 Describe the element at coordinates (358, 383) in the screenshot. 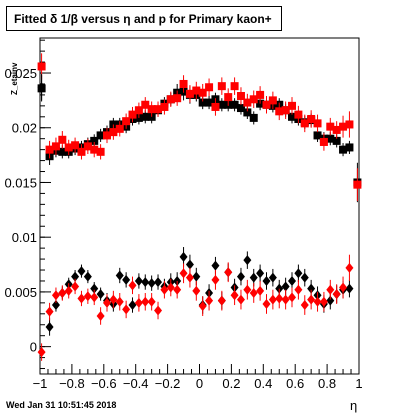

I see `x-tick-label: 1` at that location.